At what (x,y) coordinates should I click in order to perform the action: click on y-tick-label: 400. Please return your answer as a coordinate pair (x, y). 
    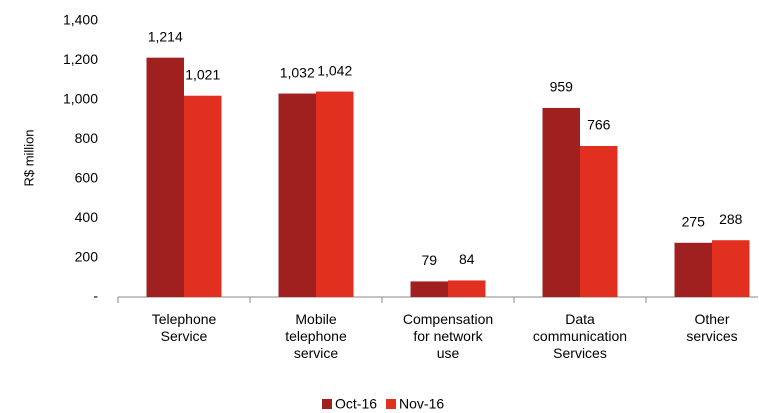
    Looking at the image, I should click on (87, 217).